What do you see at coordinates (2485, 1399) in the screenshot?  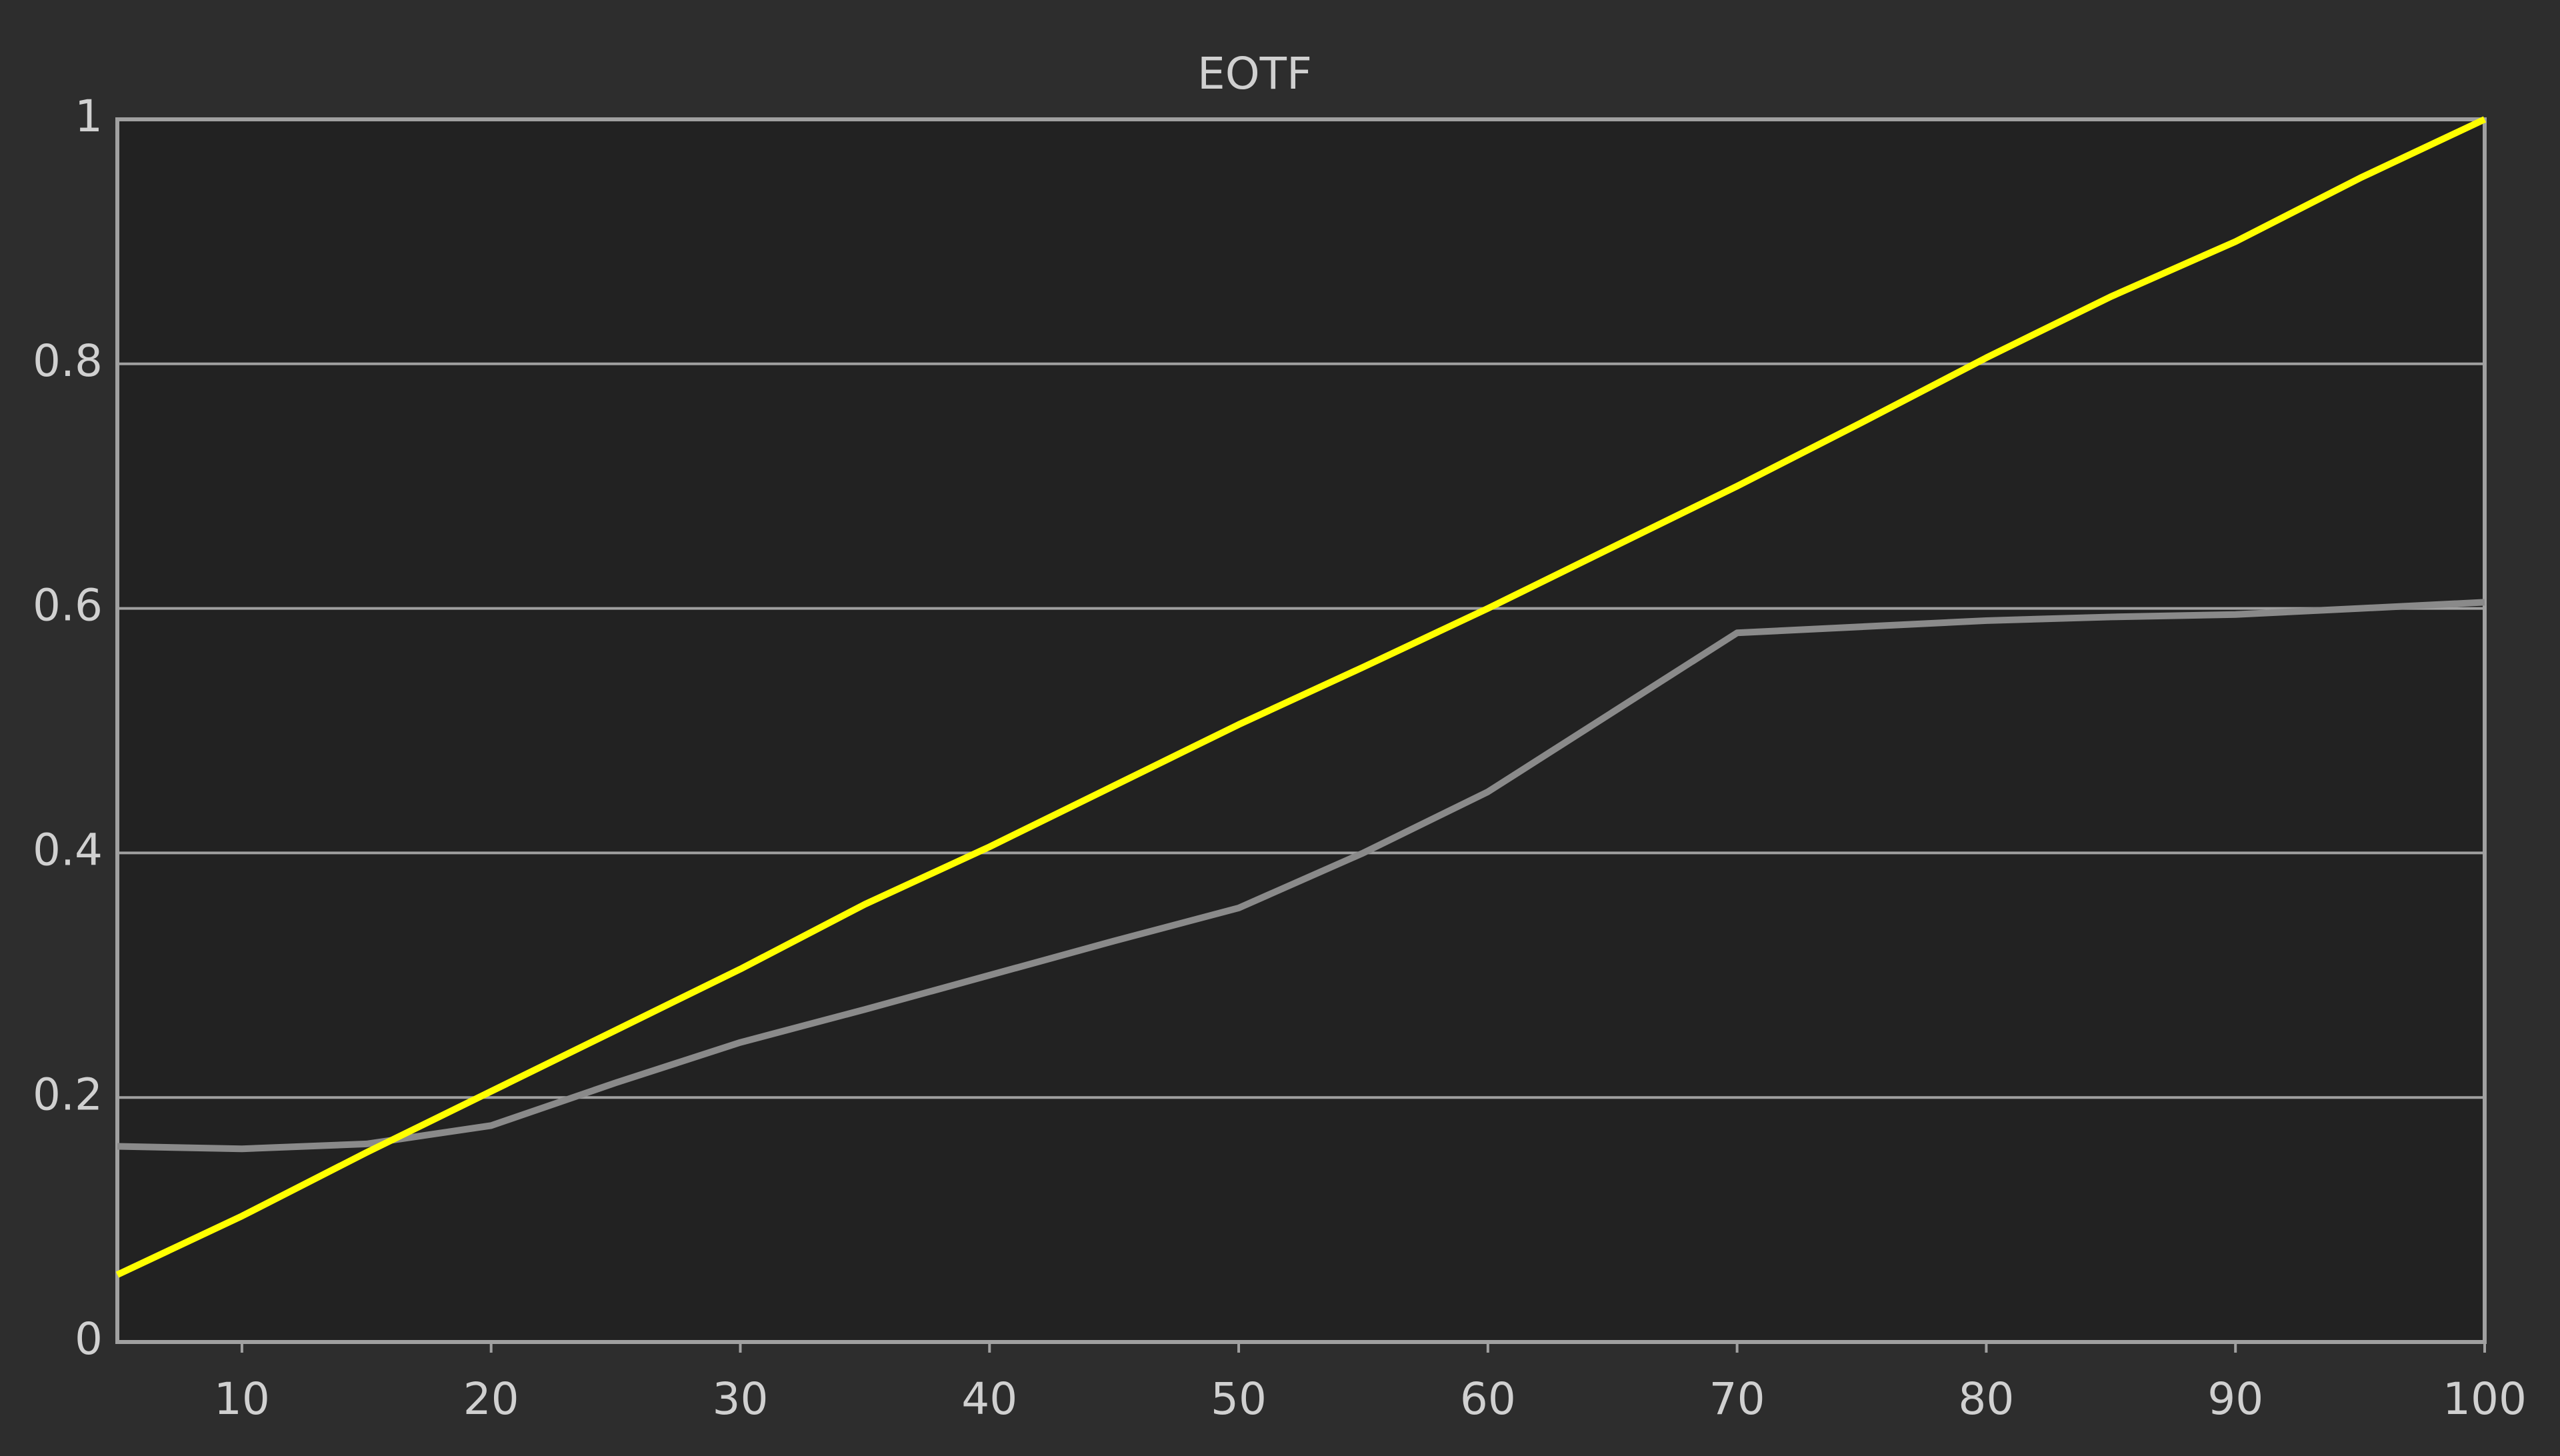 I see `x-tick-label: 100` at bounding box center [2485, 1399].